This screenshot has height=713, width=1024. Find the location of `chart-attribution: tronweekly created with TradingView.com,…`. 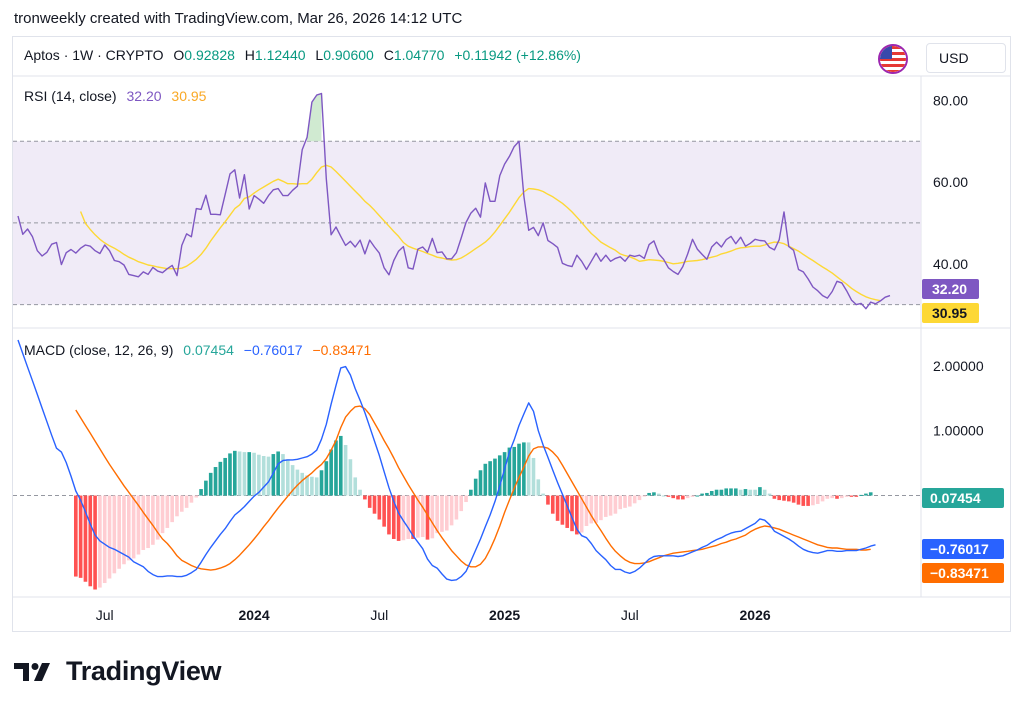

chart-attribution: tronweekly created with TradingView.com,… is located at coordinates (238, 18).